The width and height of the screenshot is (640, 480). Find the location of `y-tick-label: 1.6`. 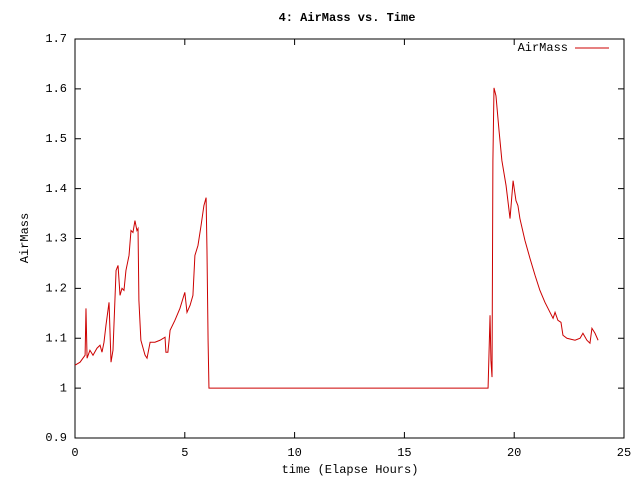

y-tick-label: 1.6 is located at coordinates (56, 89).